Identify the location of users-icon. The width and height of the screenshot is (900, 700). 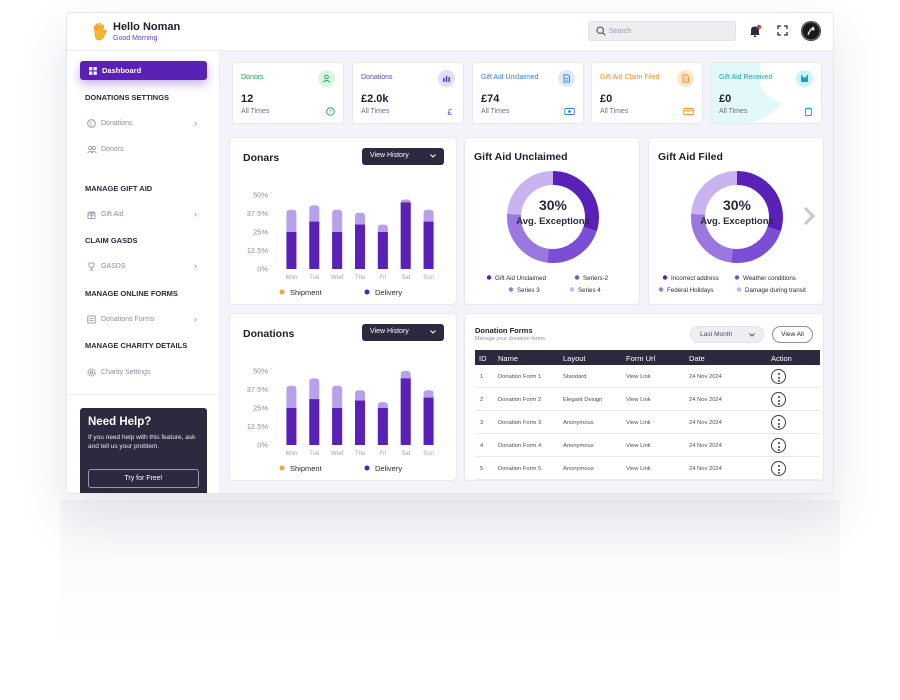
(92, 149).